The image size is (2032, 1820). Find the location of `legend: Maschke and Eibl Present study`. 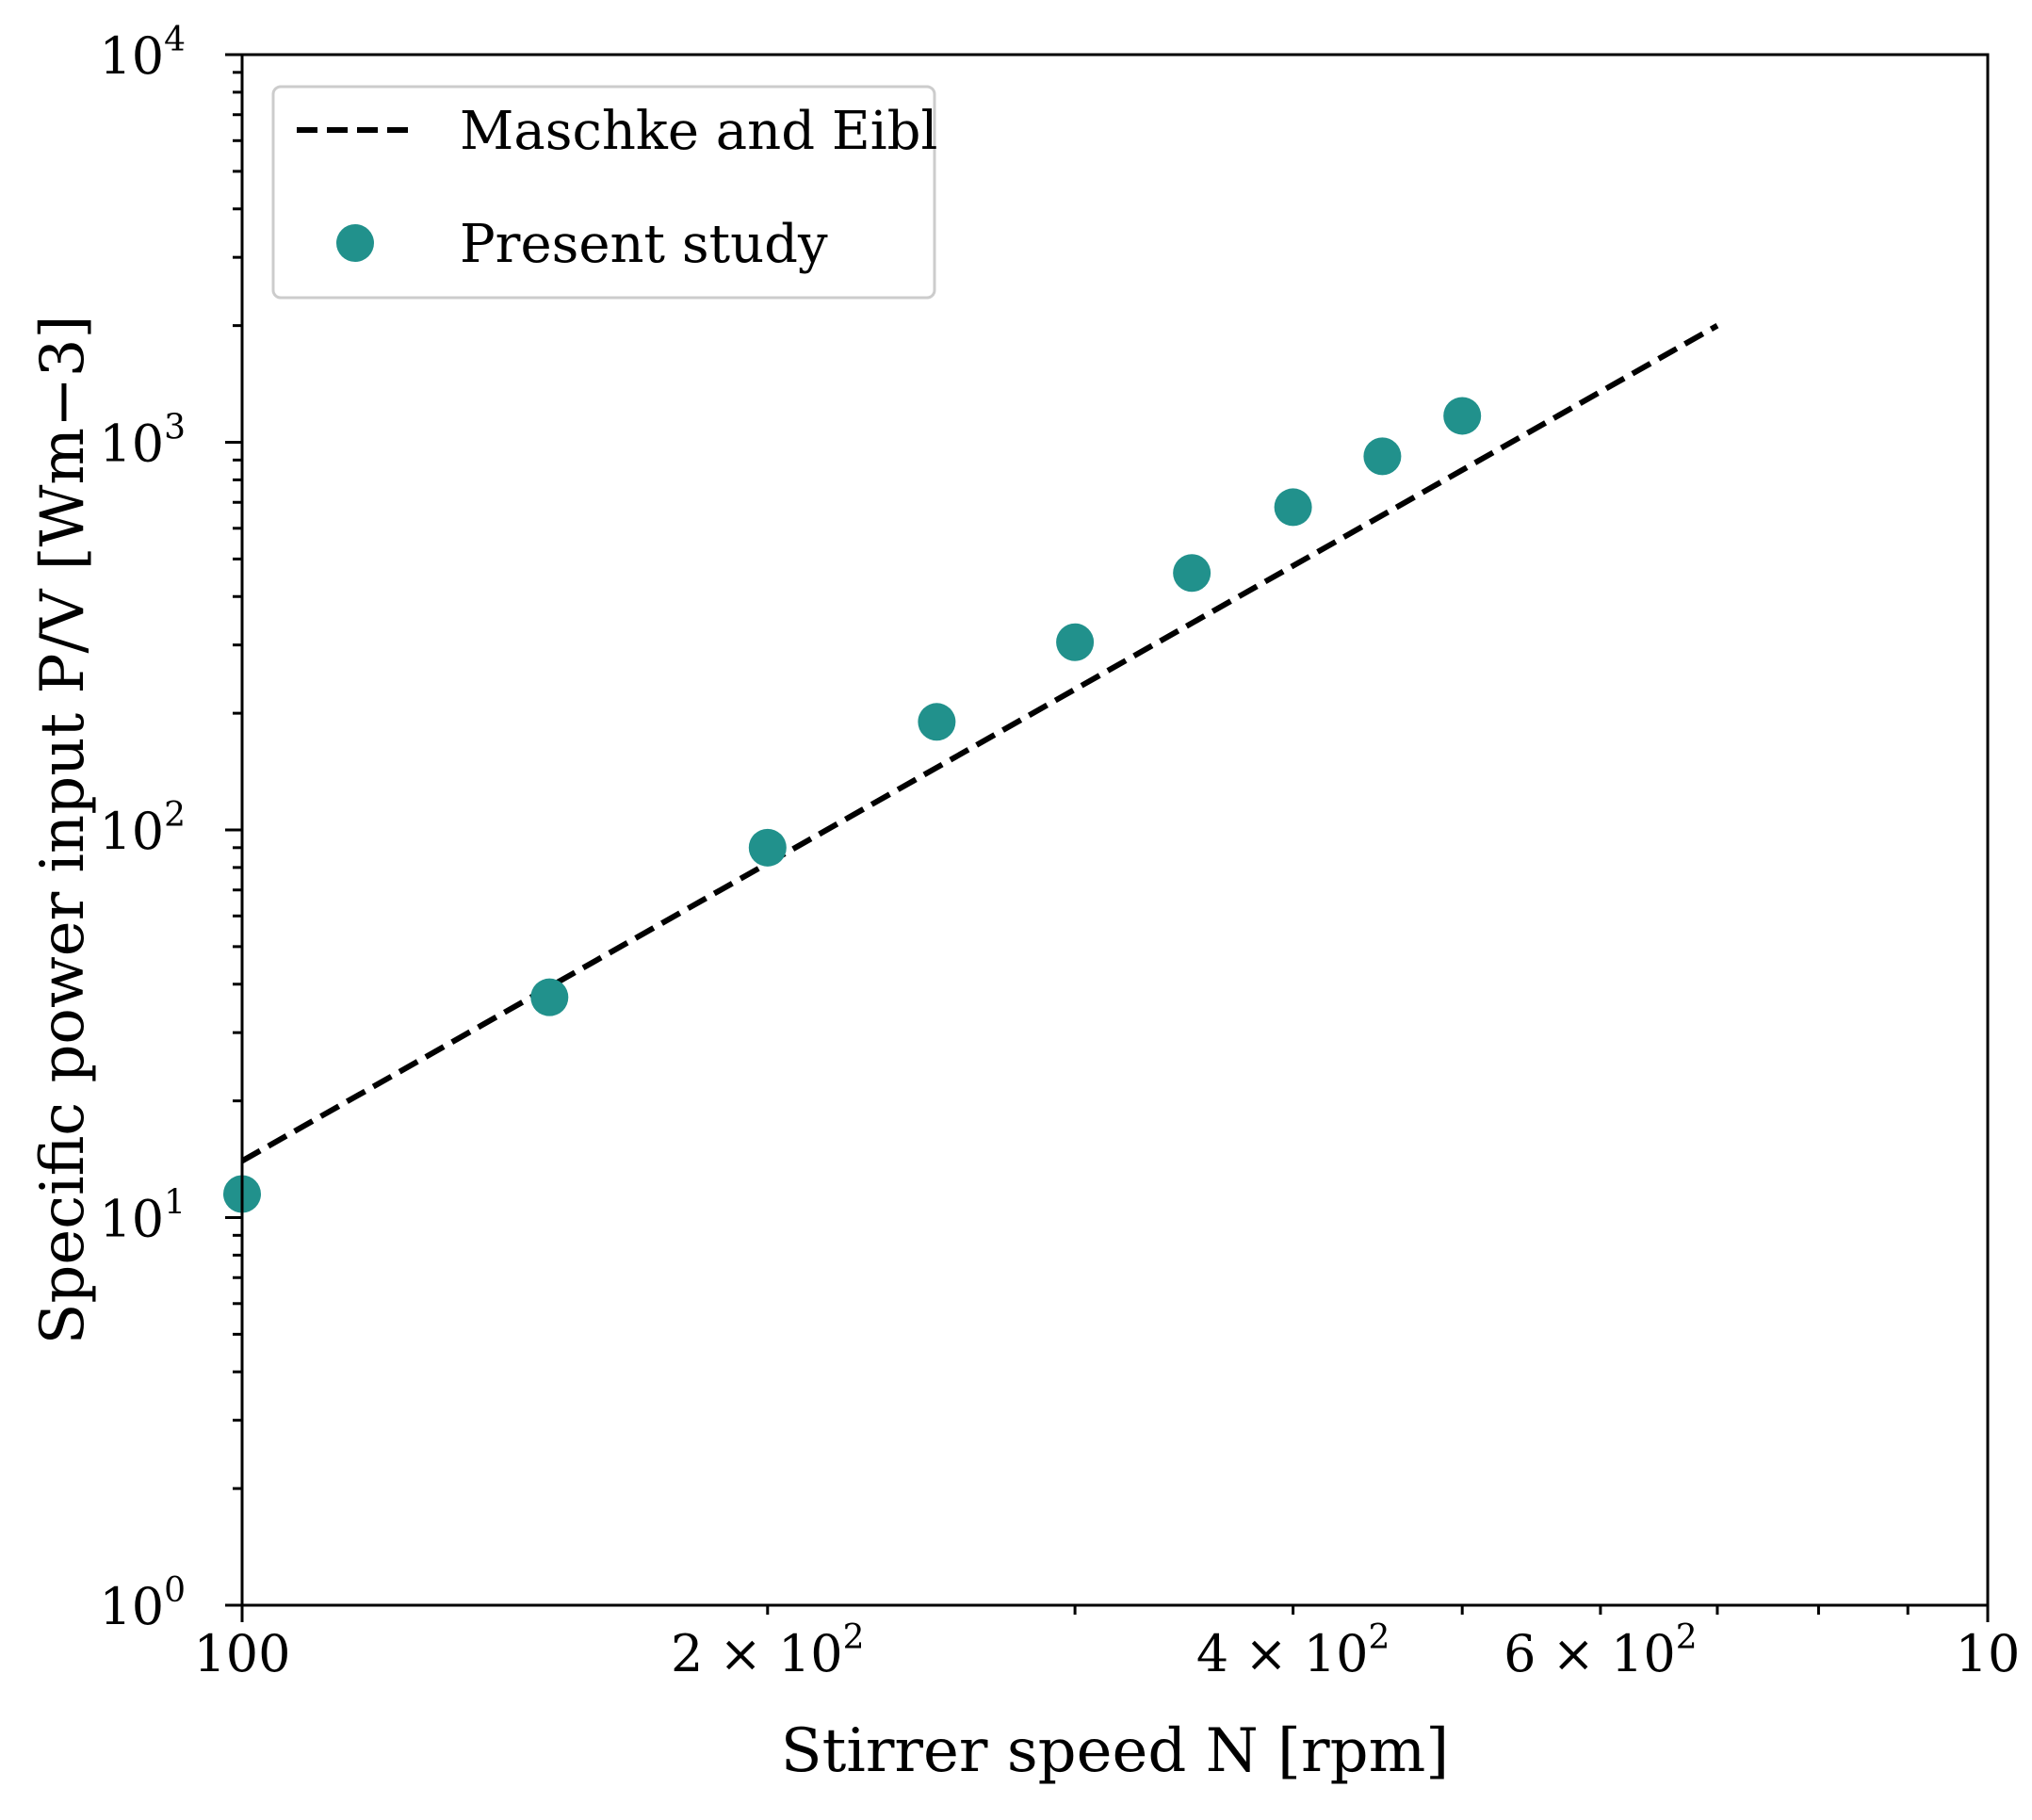

legend: Maschke and Eibl Present study is located at coordinates (604, 192).